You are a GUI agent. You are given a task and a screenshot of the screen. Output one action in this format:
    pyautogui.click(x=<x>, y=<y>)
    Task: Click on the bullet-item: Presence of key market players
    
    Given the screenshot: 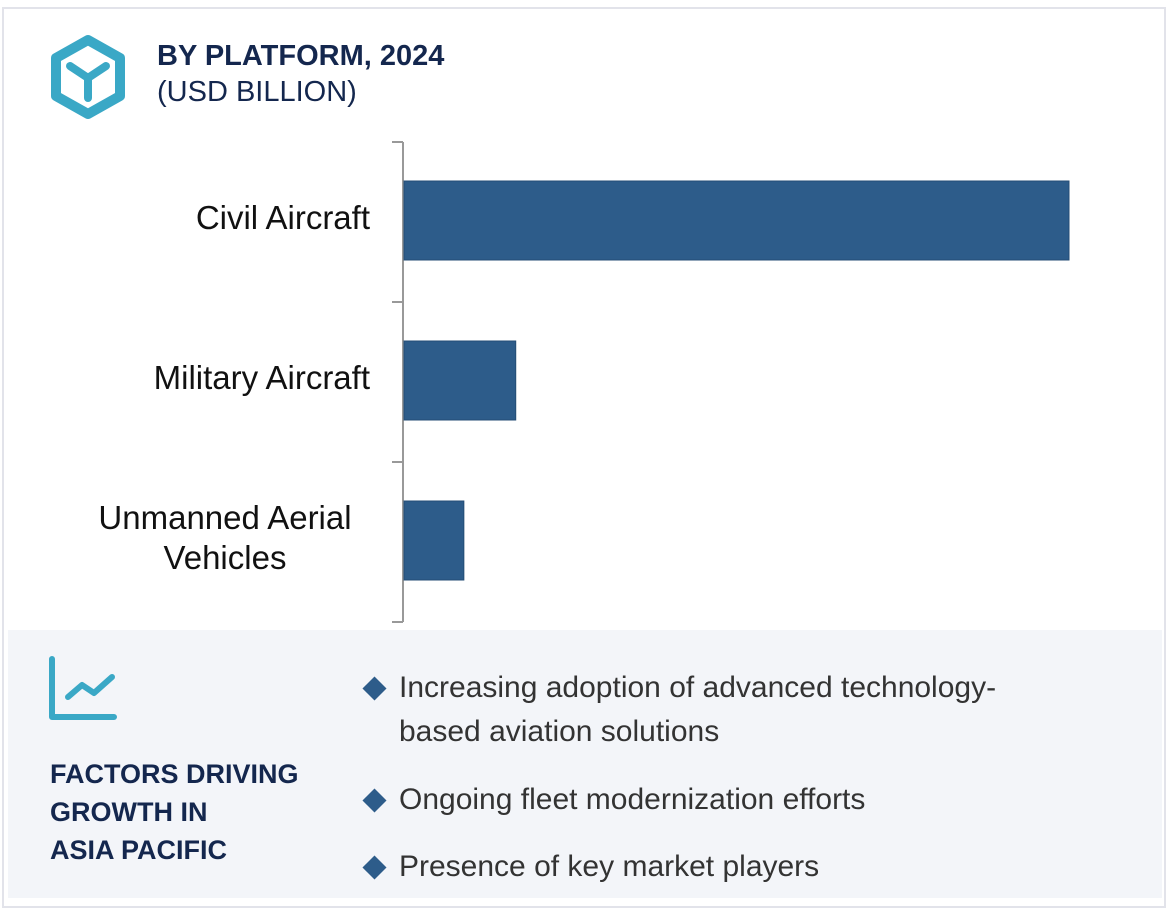 What is the action you would take?
    pyautogui.click(x=589, y=867)
    